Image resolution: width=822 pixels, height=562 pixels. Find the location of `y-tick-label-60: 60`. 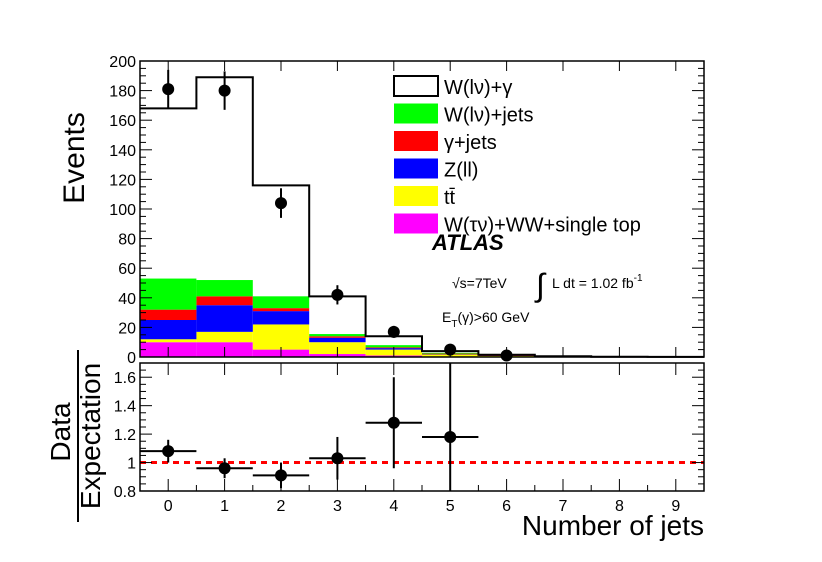

y-tick-label-60: 60 is located at coordinates (127, 269).